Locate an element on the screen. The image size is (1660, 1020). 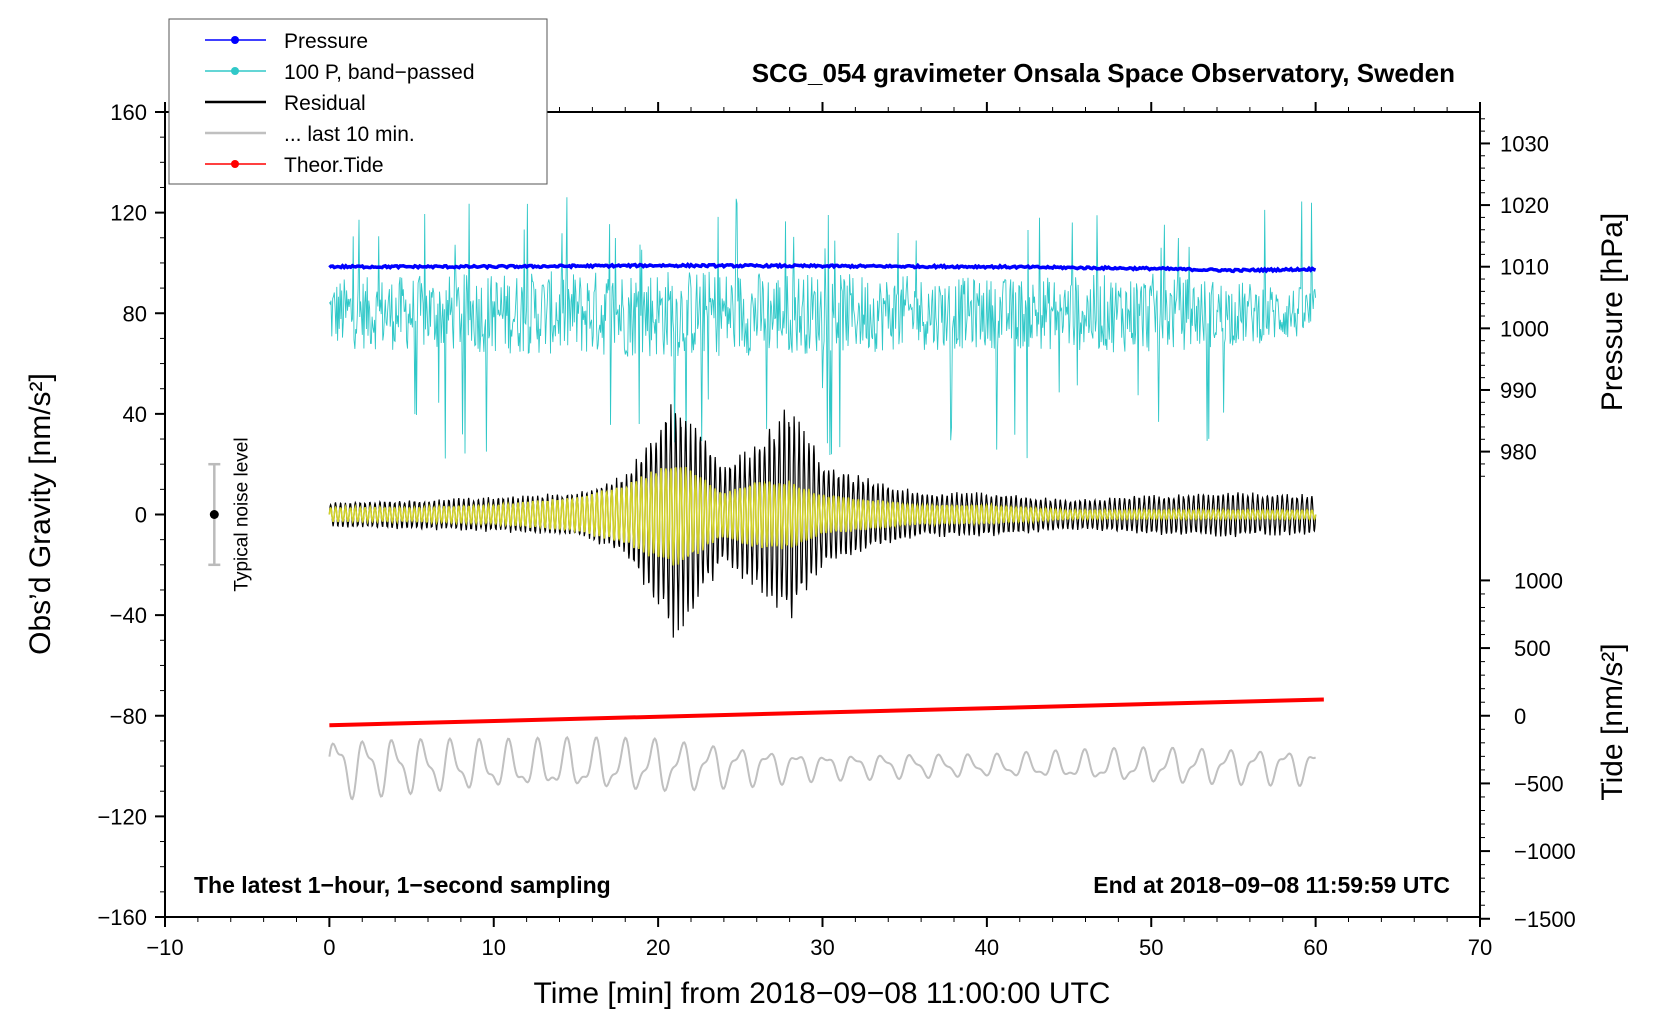
x-axis-title: Time [min] from 2018−09−08 11:00:00 UTC is located at coordinates (822, 993).